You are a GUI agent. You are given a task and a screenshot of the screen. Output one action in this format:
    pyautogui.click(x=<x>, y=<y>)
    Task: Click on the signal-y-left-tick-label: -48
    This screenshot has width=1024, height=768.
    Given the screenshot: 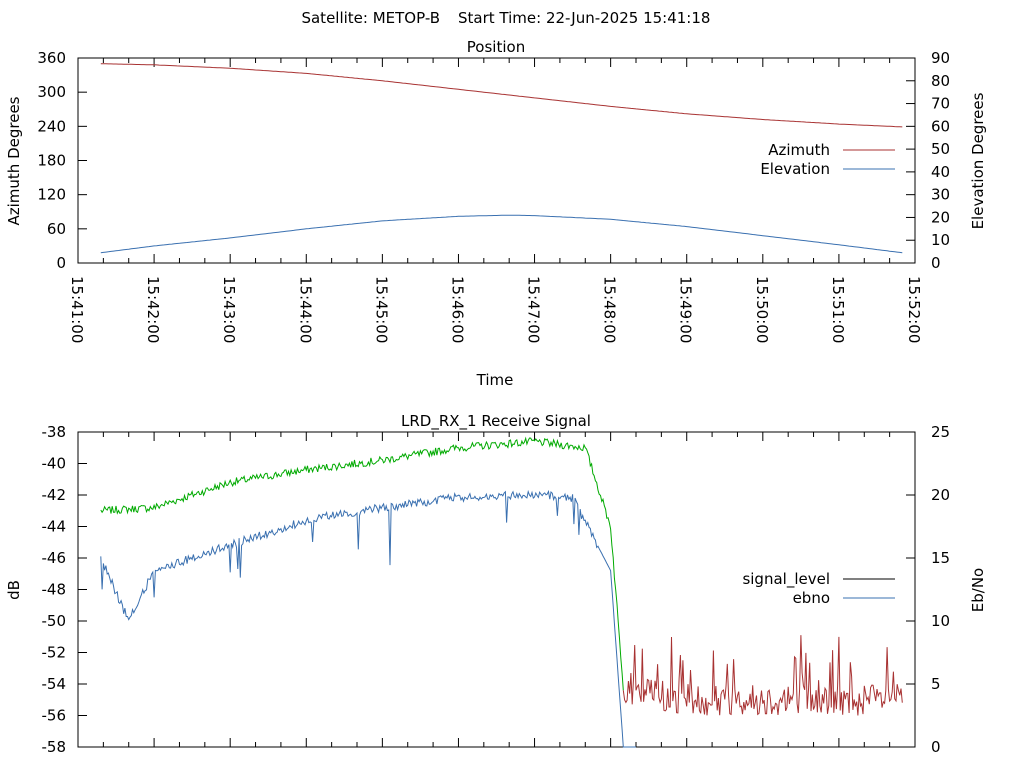 What is the action you would take?
    pyautogui.click(x=54, y=590)
    